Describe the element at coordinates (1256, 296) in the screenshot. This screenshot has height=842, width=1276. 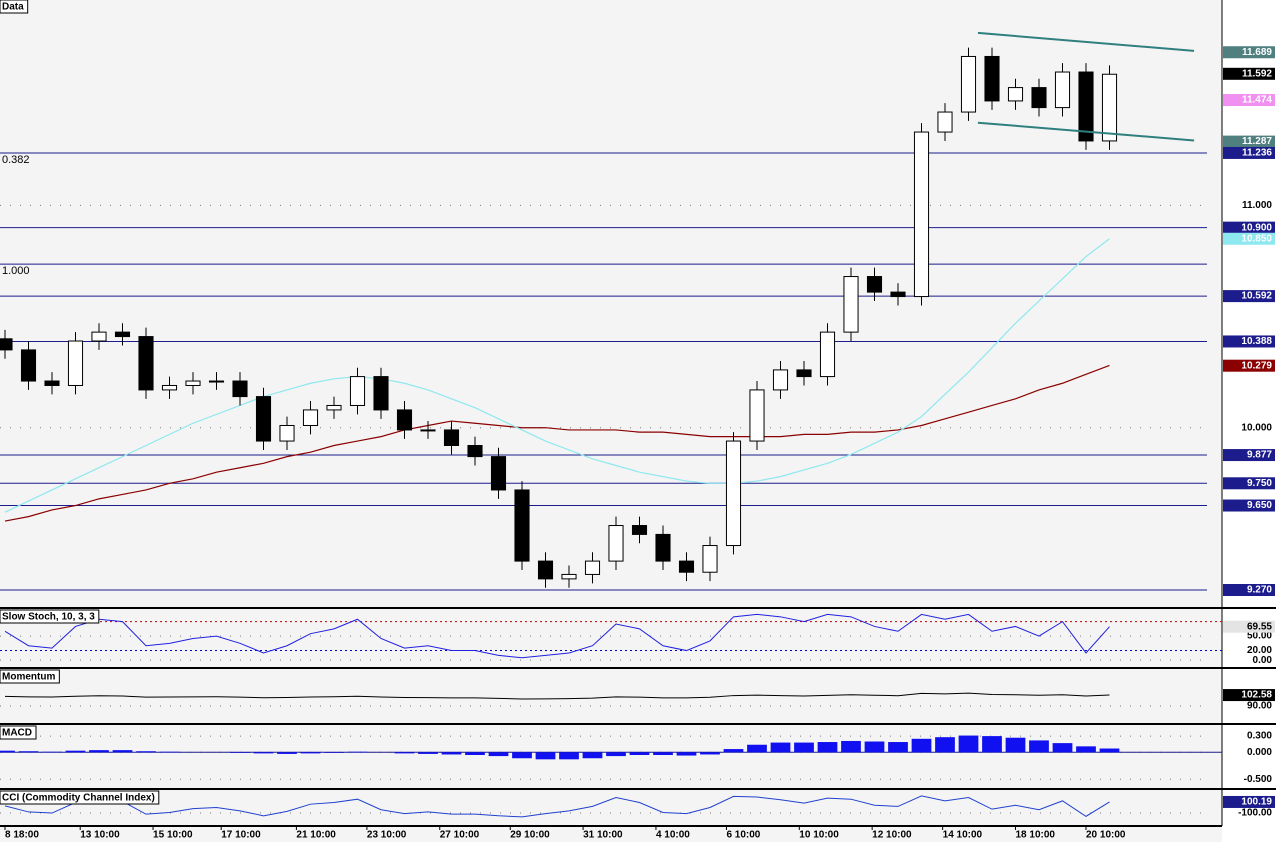
I see `price-badge-label: 10.592` at that location.